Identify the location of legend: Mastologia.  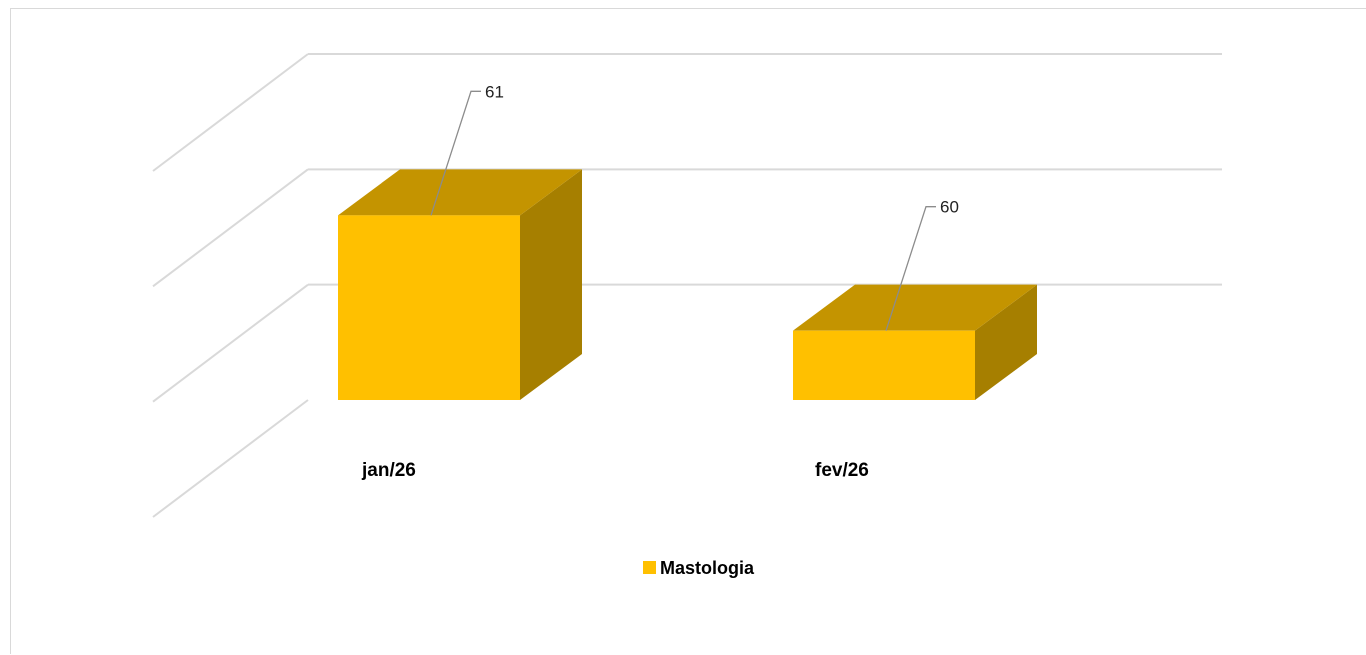
(699, 568).